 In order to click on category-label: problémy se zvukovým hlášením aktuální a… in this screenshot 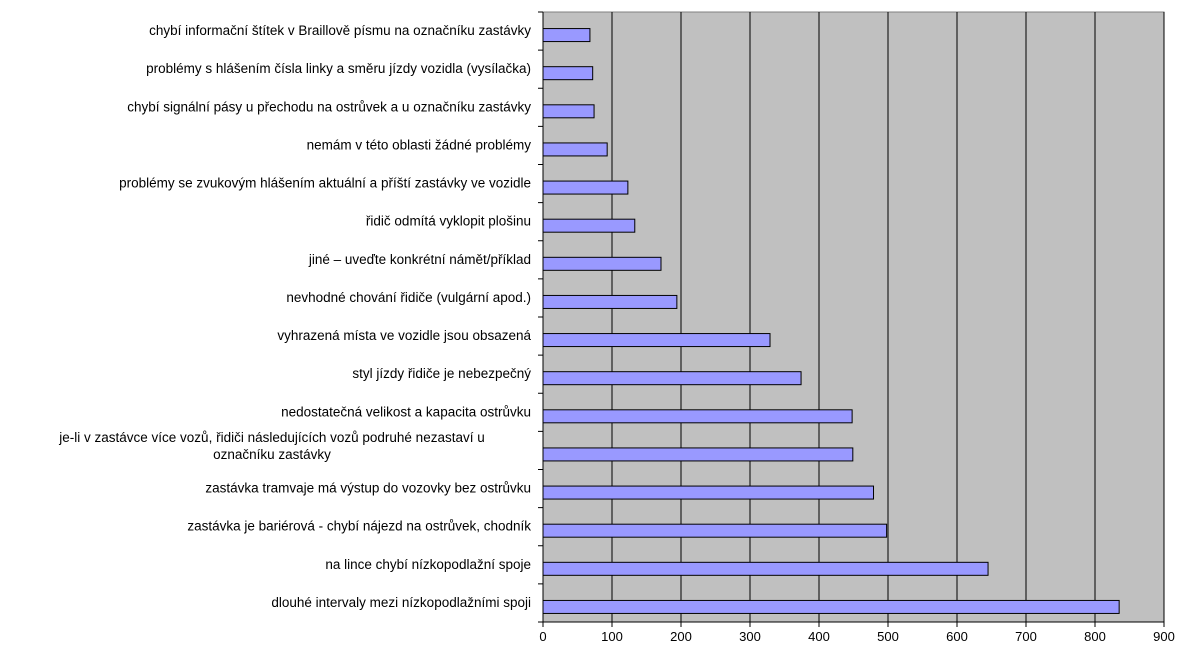, I will do `click(325, 183)`.